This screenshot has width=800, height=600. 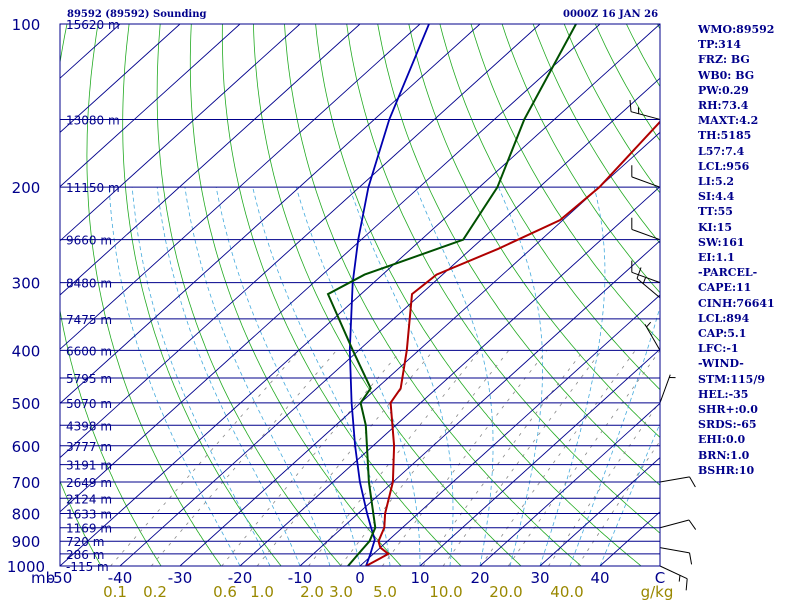 I want to click on index-line: FRZ: BG, so click(x=724, y=60).